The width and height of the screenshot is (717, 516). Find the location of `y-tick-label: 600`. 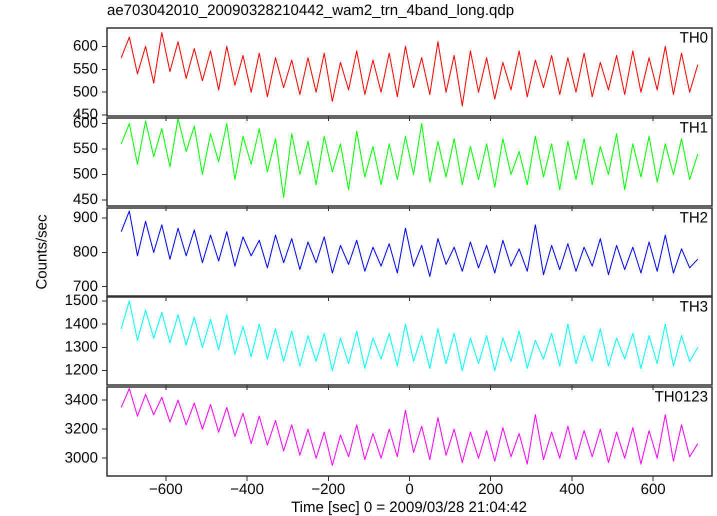

y-tick-label: 600 is located at coordinates (85, 45).